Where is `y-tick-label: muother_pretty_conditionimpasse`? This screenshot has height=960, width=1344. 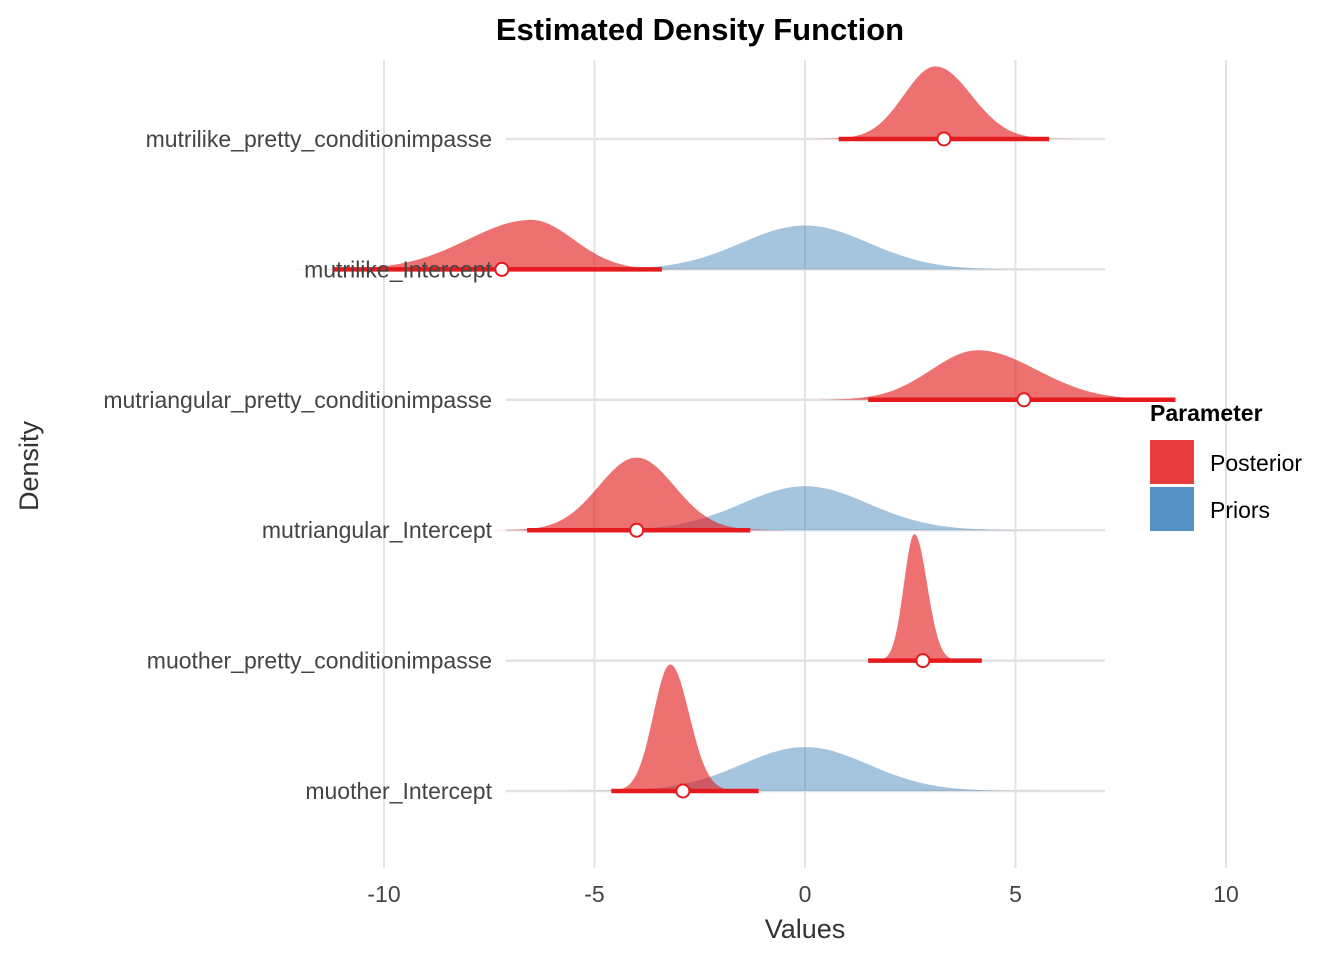
y-tick-label: muother_pretty_conditionimpasse is located at coordinates (319, 661).